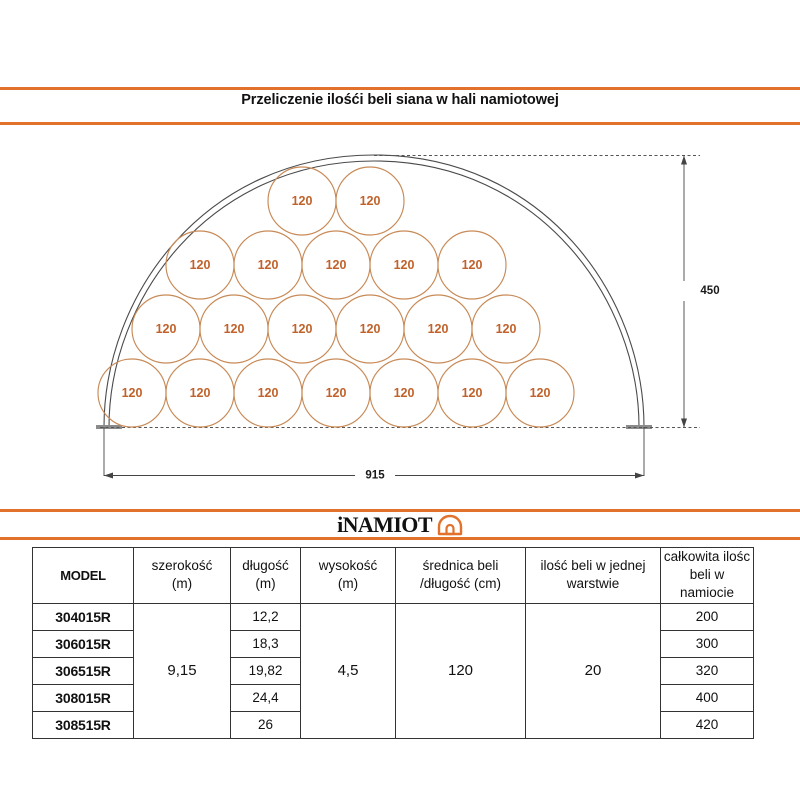 The height and width of the screenshot is (800, 800). I want to click on table-header-height: wysokość (m), so click(348, 575).